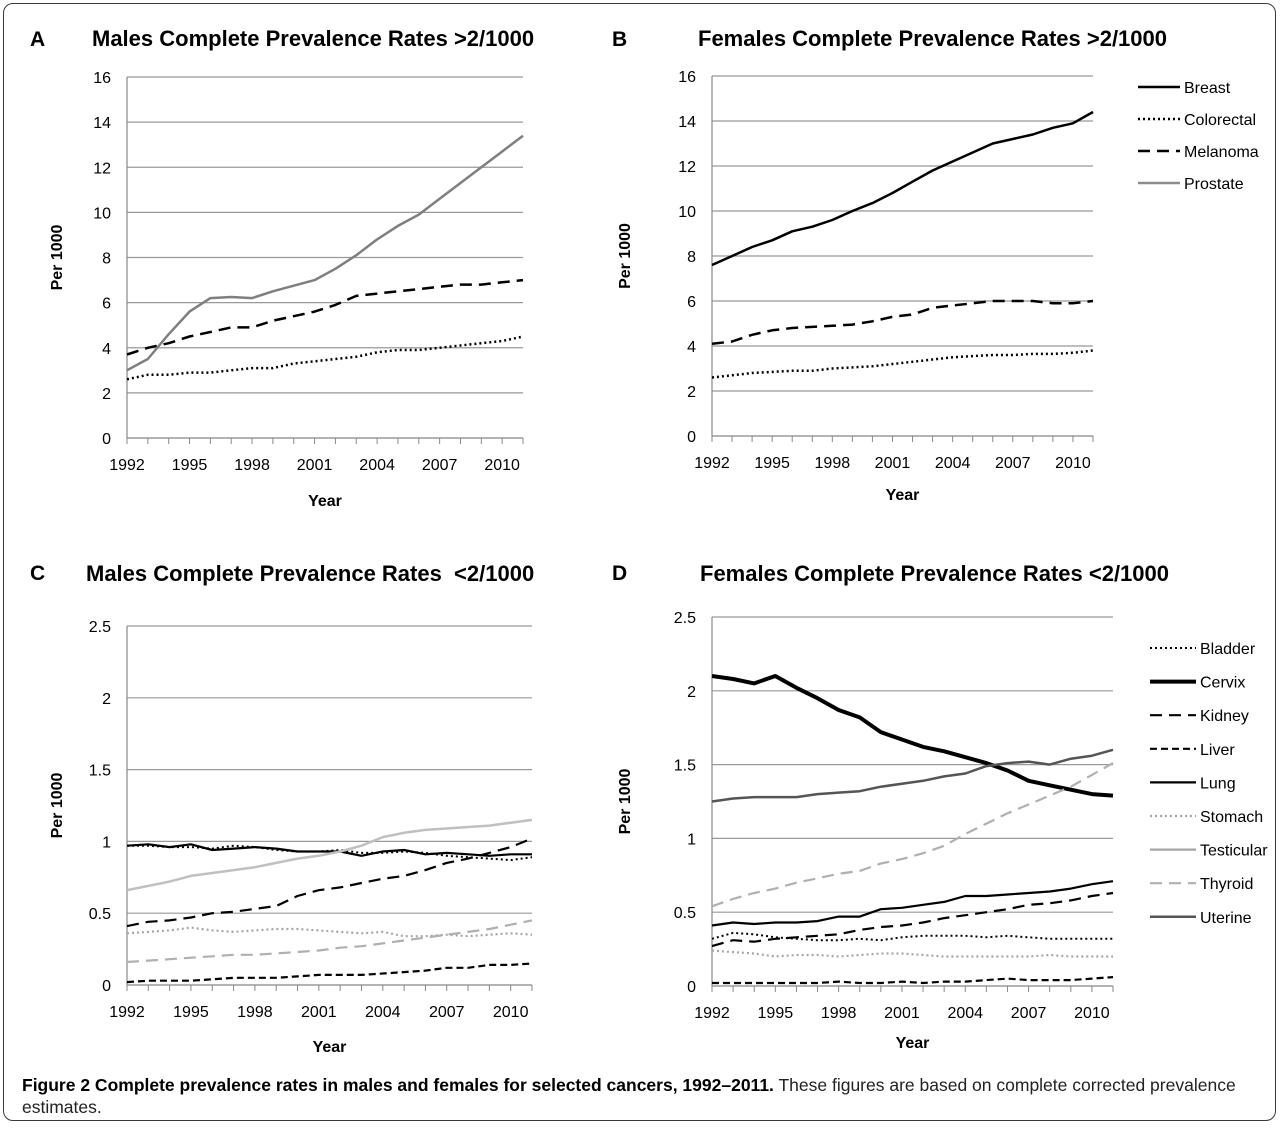 Image resolution: width=1281 pixels, height=1128 pixels. I want to click on legend-label: Stomach, so click(1231, 817).